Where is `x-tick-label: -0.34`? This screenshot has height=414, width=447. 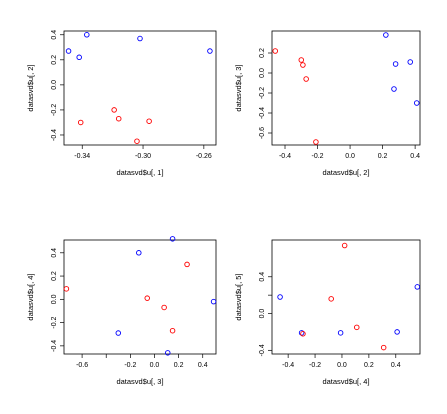 x-tick-label: -0.34 is located at coordinates (82, 156).